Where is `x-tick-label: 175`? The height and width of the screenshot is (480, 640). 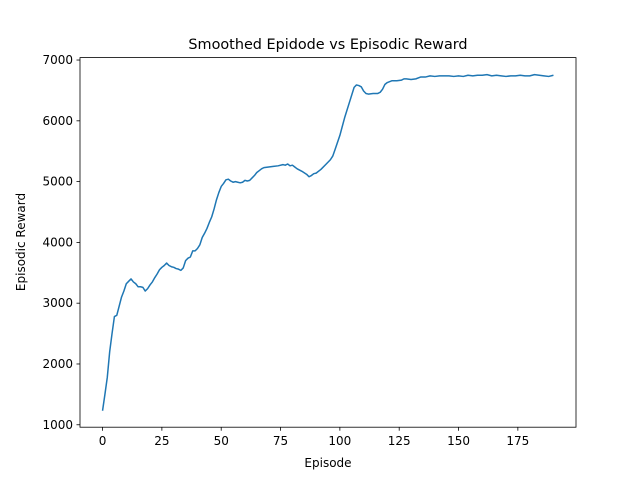 x-tick-label: 175 is located at coordinates (517, 441).